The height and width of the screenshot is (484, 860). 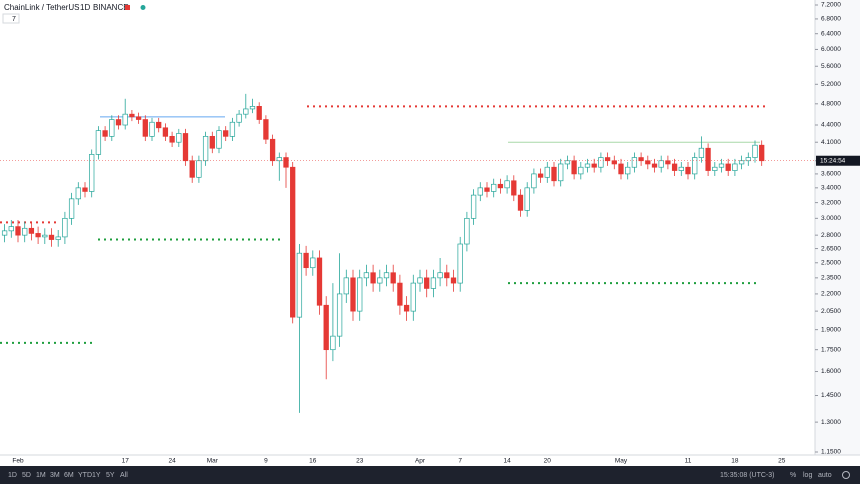 What do you see at coordinates (41, 475) in the screenshot?
I see `range-button: 1M` at bounding box center [41, 475].